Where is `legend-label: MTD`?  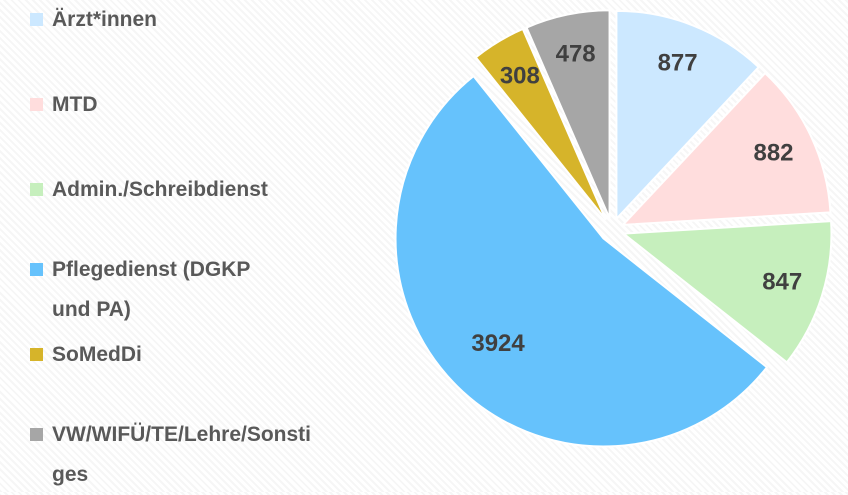
legend-label: MTD is located at coordinates (75, 104).